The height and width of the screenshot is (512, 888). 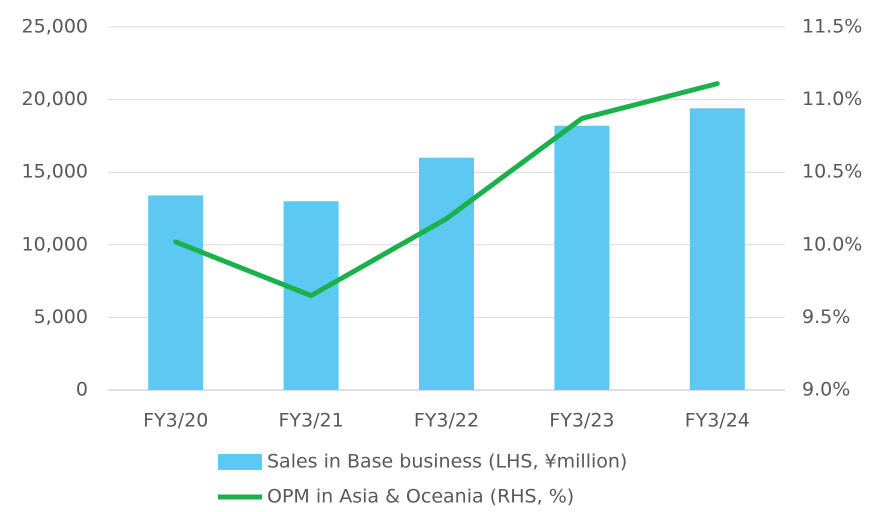 What do you see at coordinates (832, 244) in the screenshot?
I see `y2-tick-label: 10.0%` at bounding box center [832, 244].